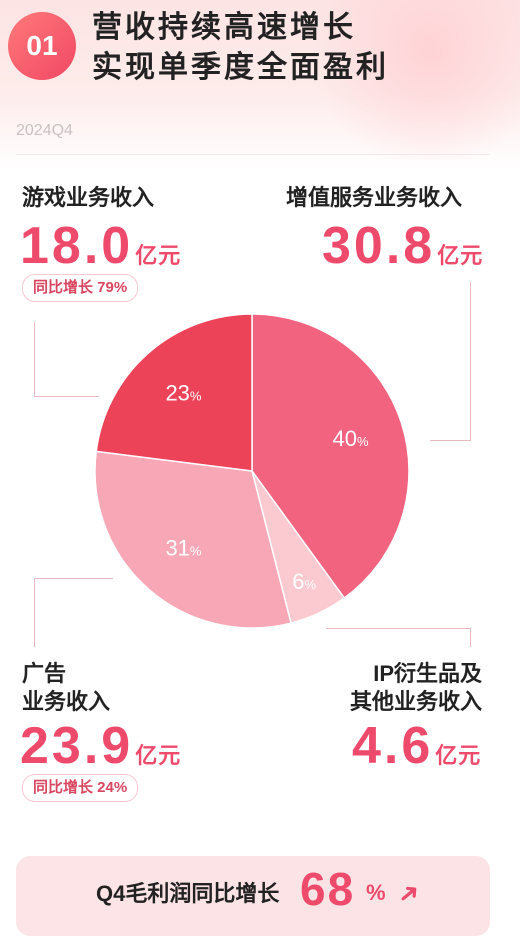 This screenshot has width=520, height=936. I want to click on ads-label-line-2: 业务收入, so click(66, 701).